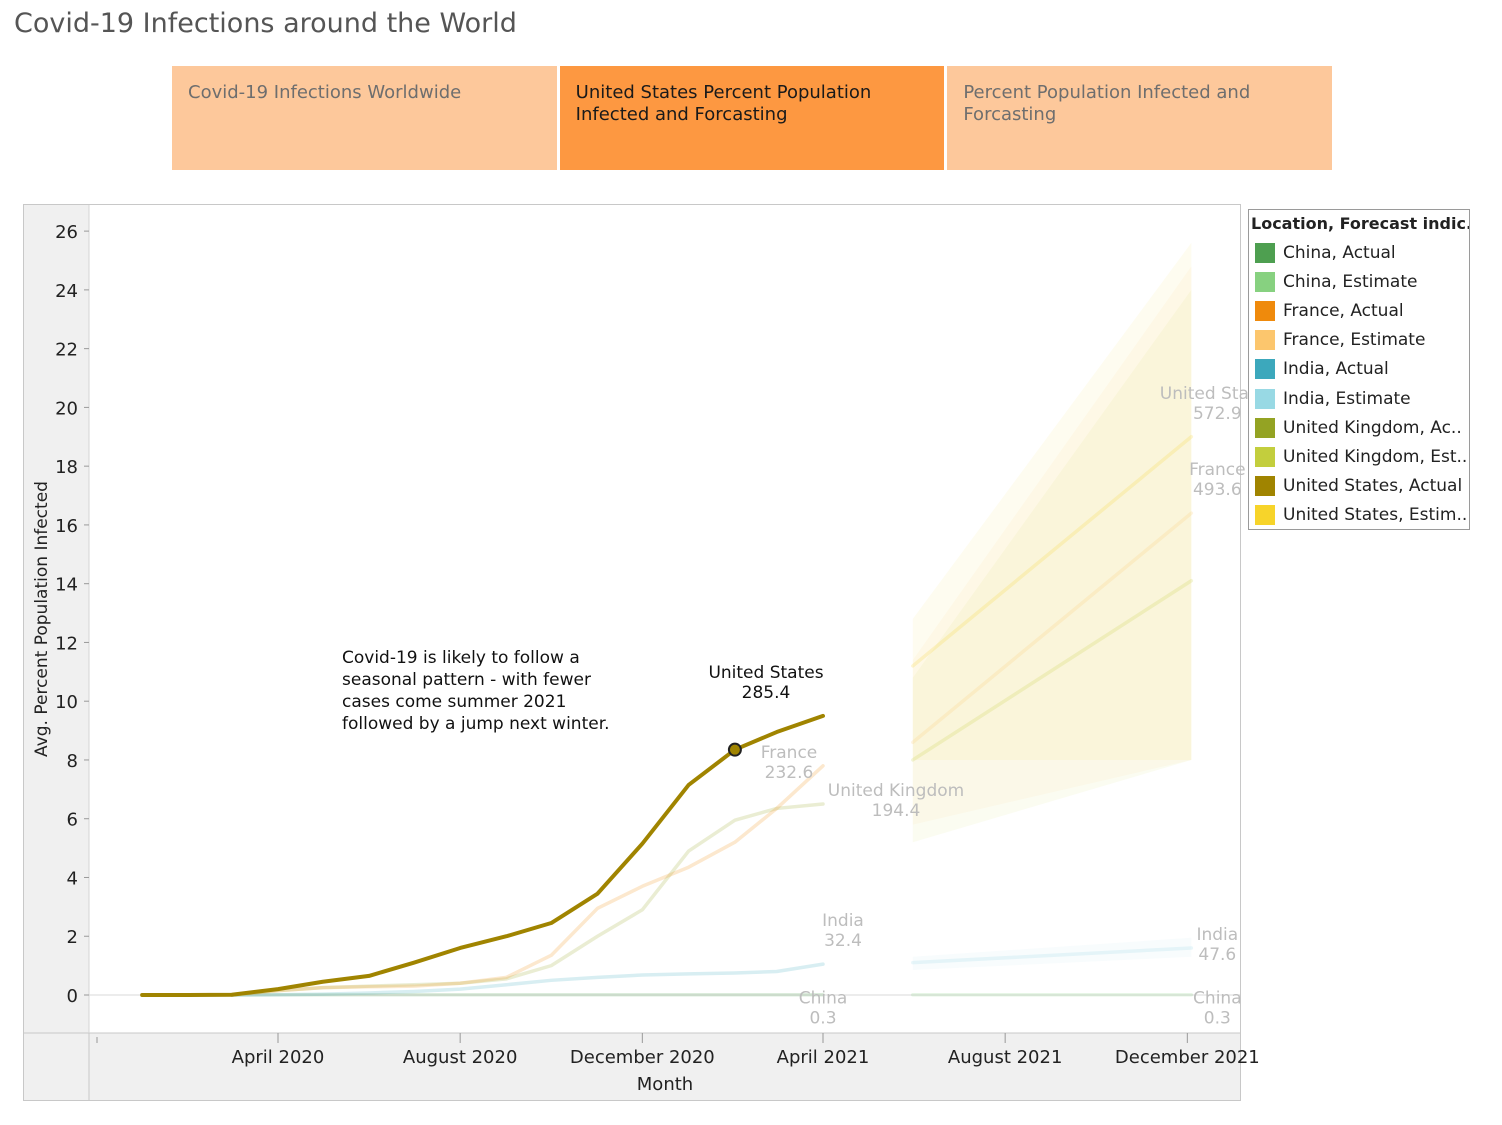 This screenshot has height=1125, width=1502. I want to click on y-axis-panel, so click(56, 619).